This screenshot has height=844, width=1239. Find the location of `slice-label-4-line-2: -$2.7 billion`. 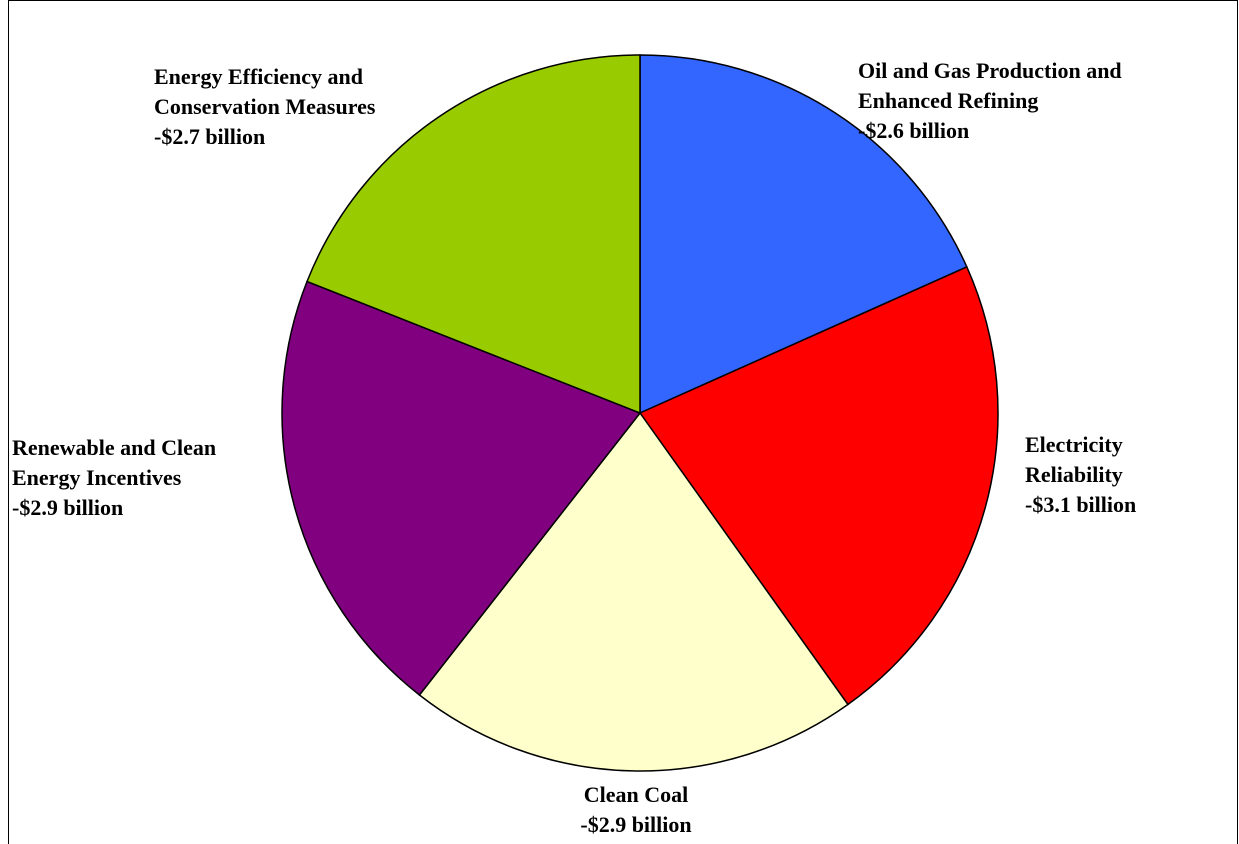

slice-label-4-line-2: -$2.7 billion is located at coordinates (209, 136).